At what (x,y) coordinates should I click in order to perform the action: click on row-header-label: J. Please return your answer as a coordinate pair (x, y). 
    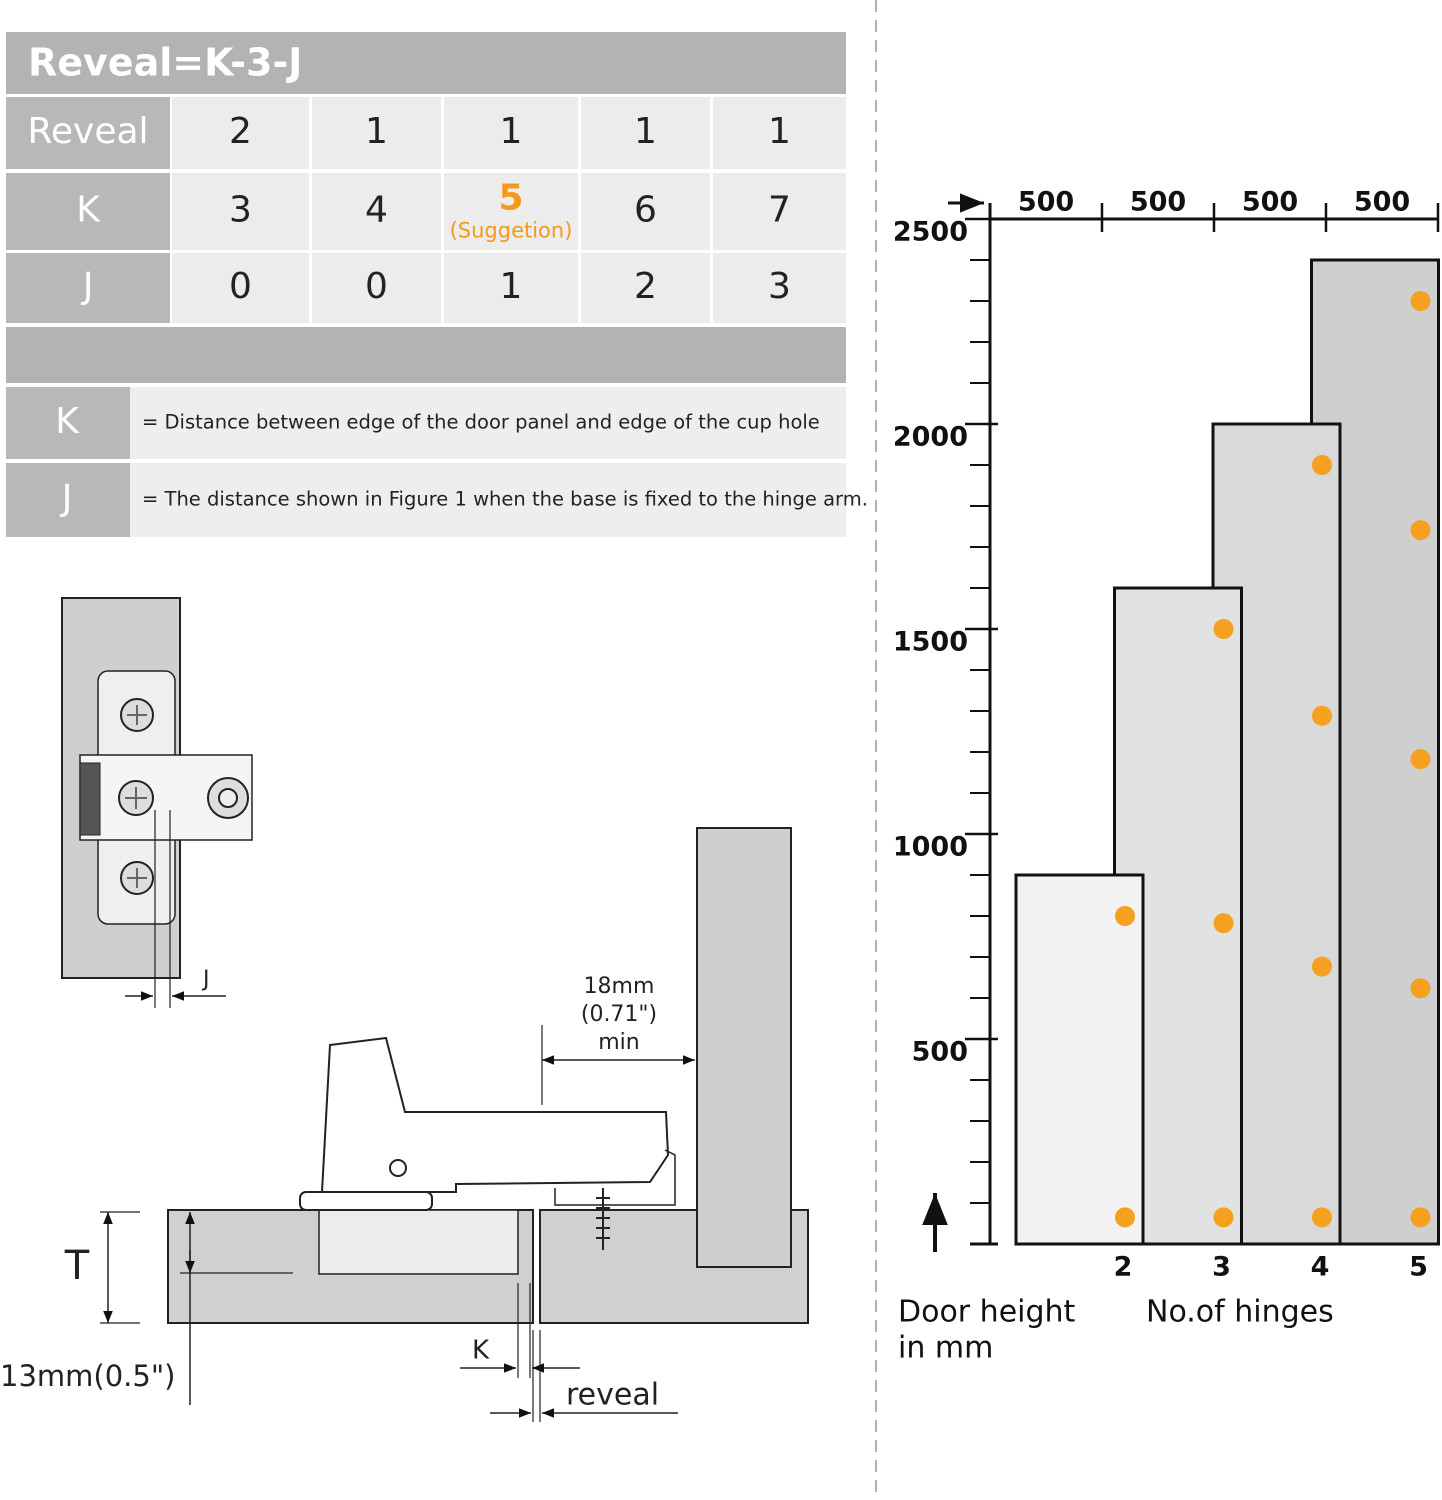
    Looking at the image, I should click on (87, 286).